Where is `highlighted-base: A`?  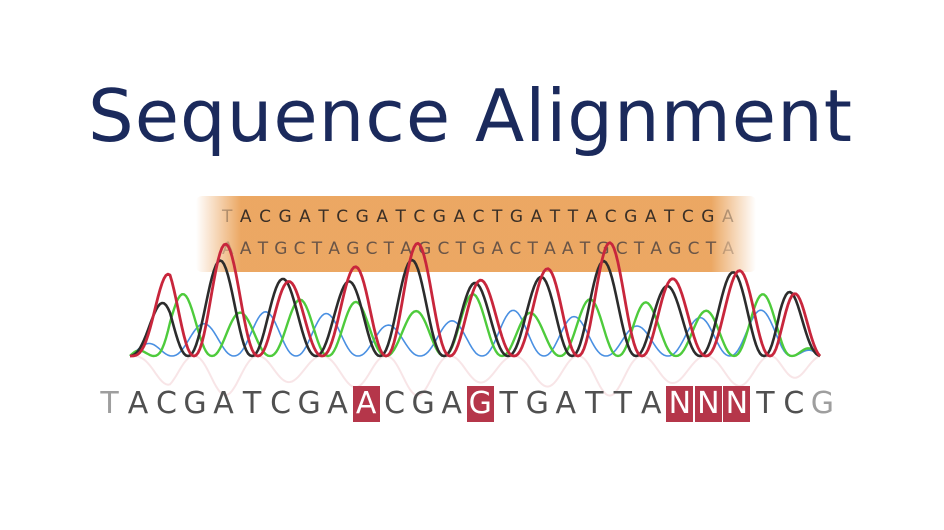 highlighted-base: A is located at coordinates (366, 404).